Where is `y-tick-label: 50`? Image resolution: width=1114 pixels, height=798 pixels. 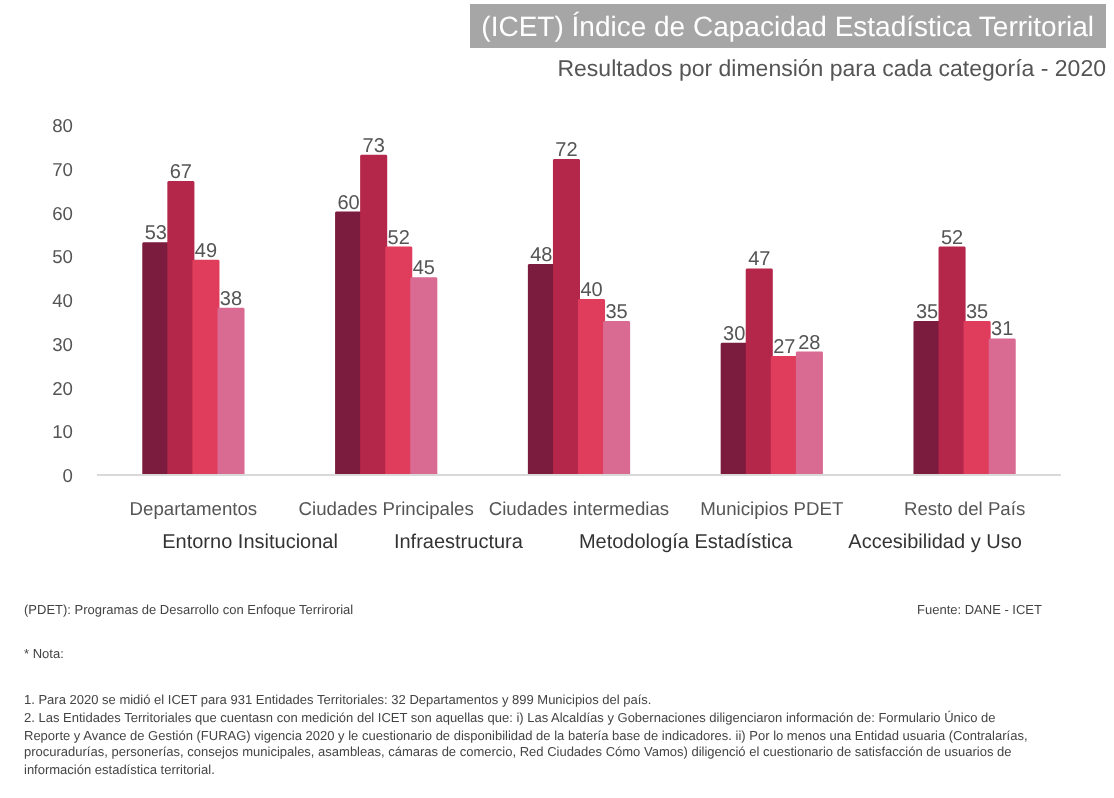
y-tick-label: 50 is located at coordinates (63, 257).